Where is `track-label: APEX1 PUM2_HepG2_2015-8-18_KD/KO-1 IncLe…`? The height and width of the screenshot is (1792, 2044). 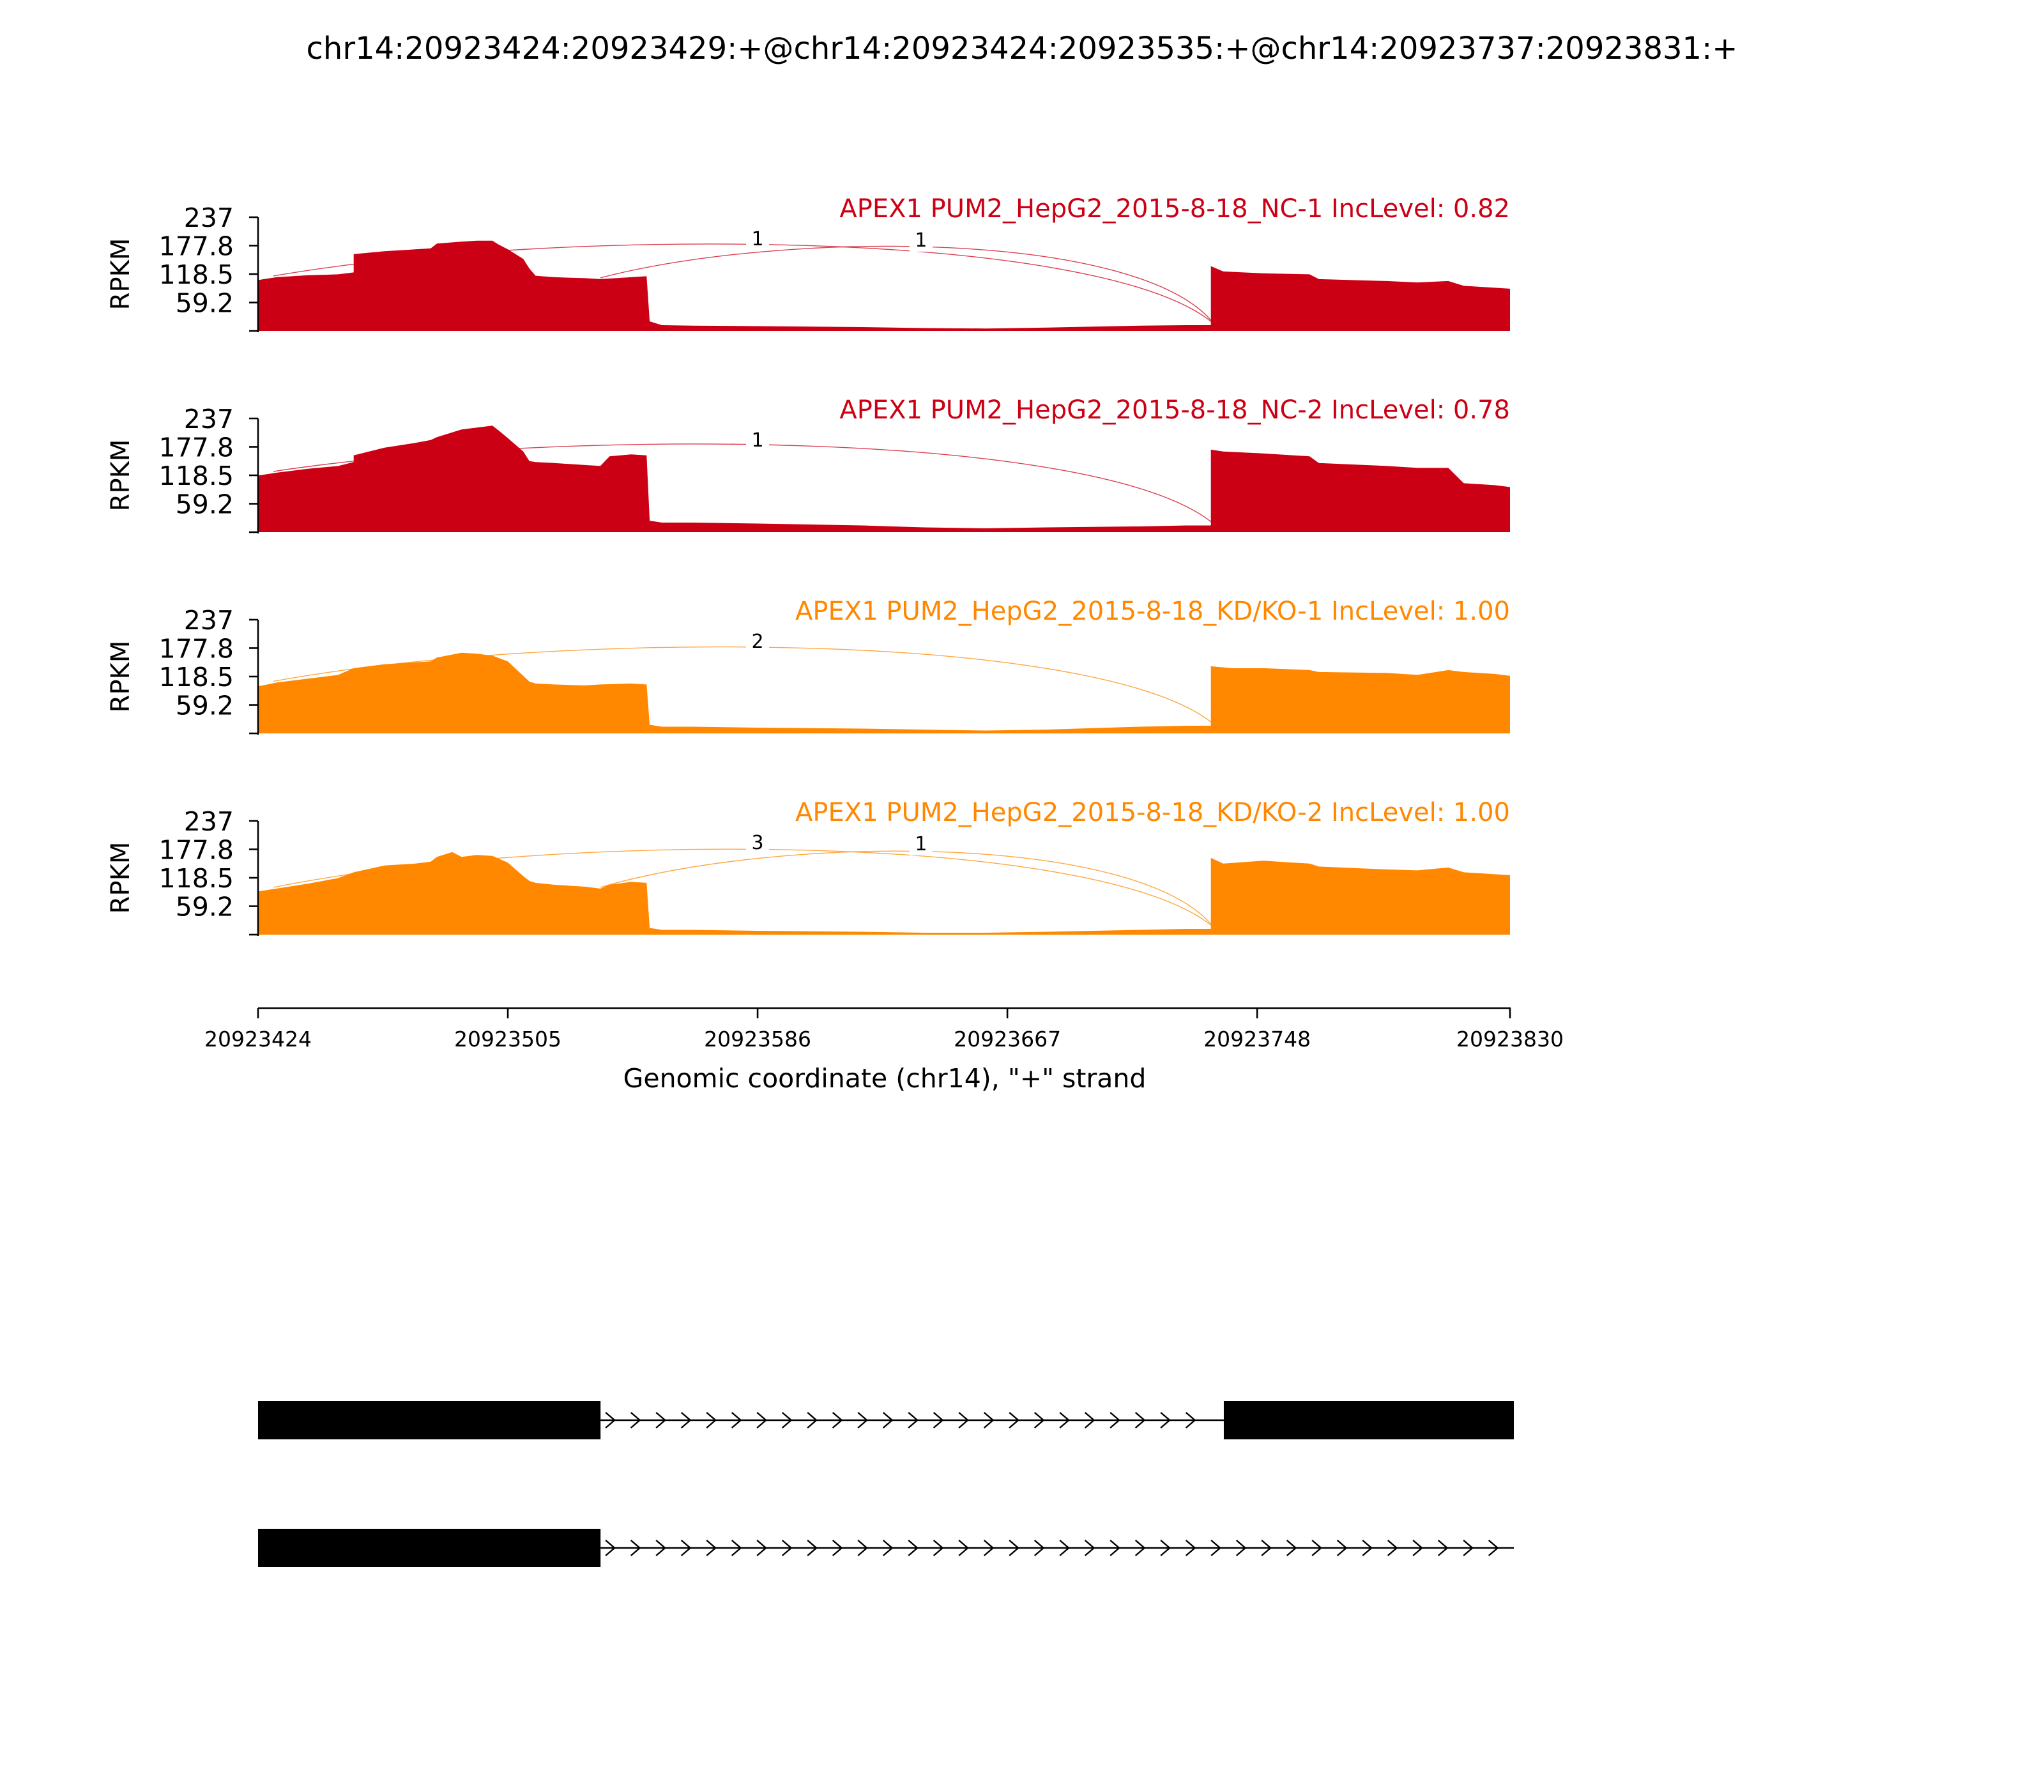
track-label: APEX1 PUM2_HepG2_2015-8-18_KD/KO-1 IncLe… is located at coordinates (1152, 611).